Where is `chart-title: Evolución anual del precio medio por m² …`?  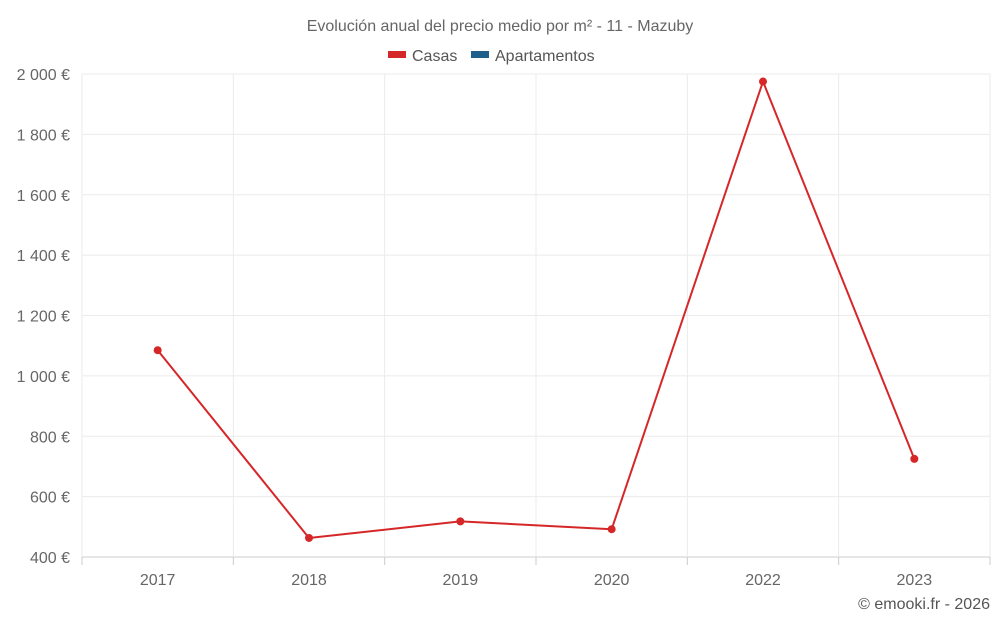
chart-title: Evolución anual del precio medio por m² … is located at coordinates (500, 26).